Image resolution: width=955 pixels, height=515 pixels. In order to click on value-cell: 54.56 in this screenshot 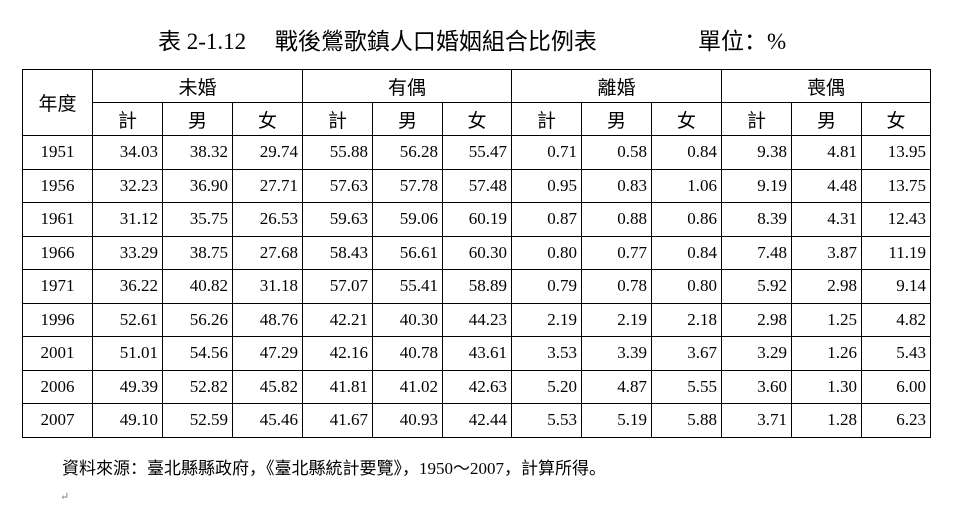, I will do `click(197, 353)`.